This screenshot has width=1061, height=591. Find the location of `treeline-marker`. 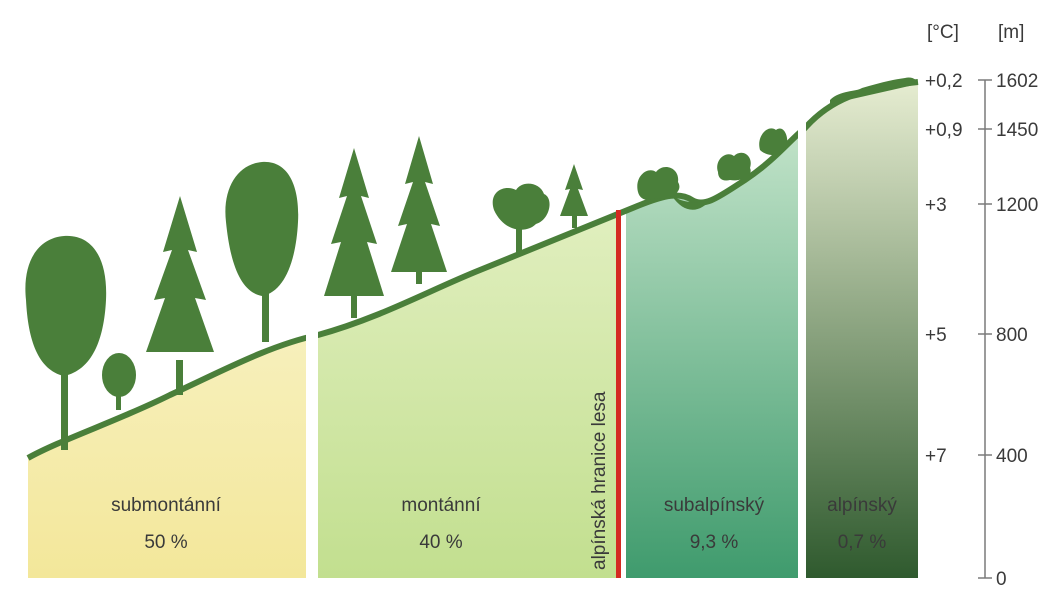

treeline-marker is located at coordinates (618, 394).